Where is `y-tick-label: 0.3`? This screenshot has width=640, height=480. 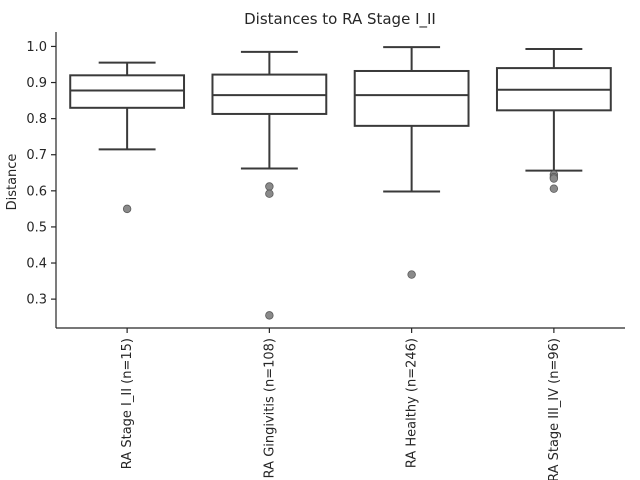 y-tick-label: 0.3 is located at coordinates (36, 300).